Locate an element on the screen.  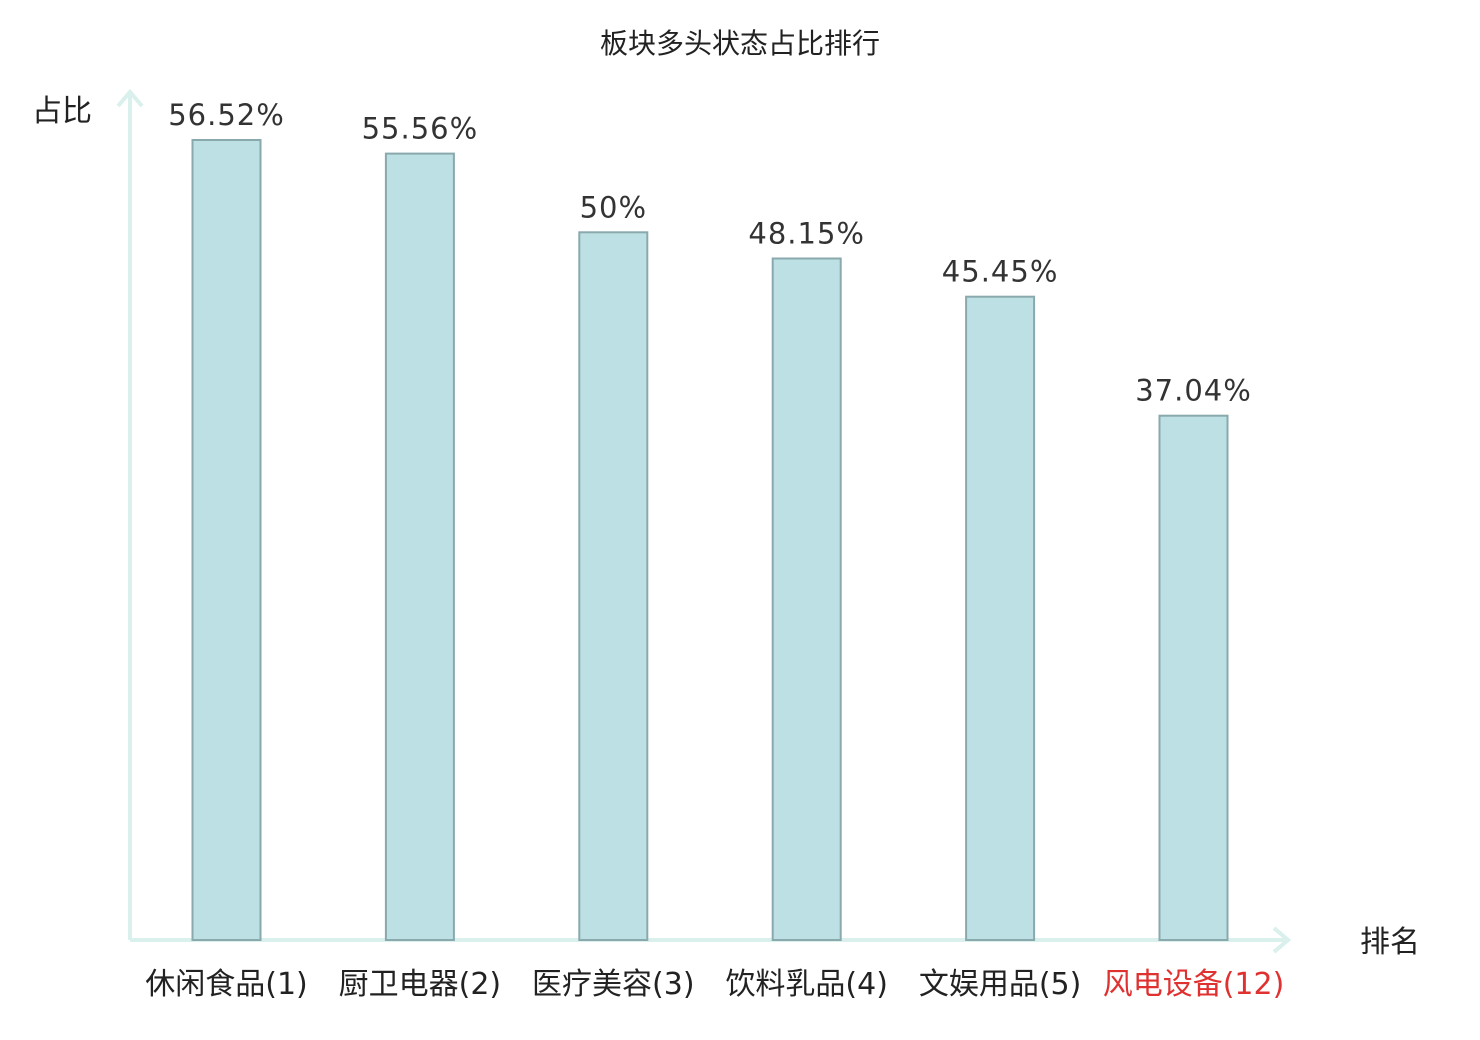
x-axis-arrow-icon is located at coordinates (1282, 940).